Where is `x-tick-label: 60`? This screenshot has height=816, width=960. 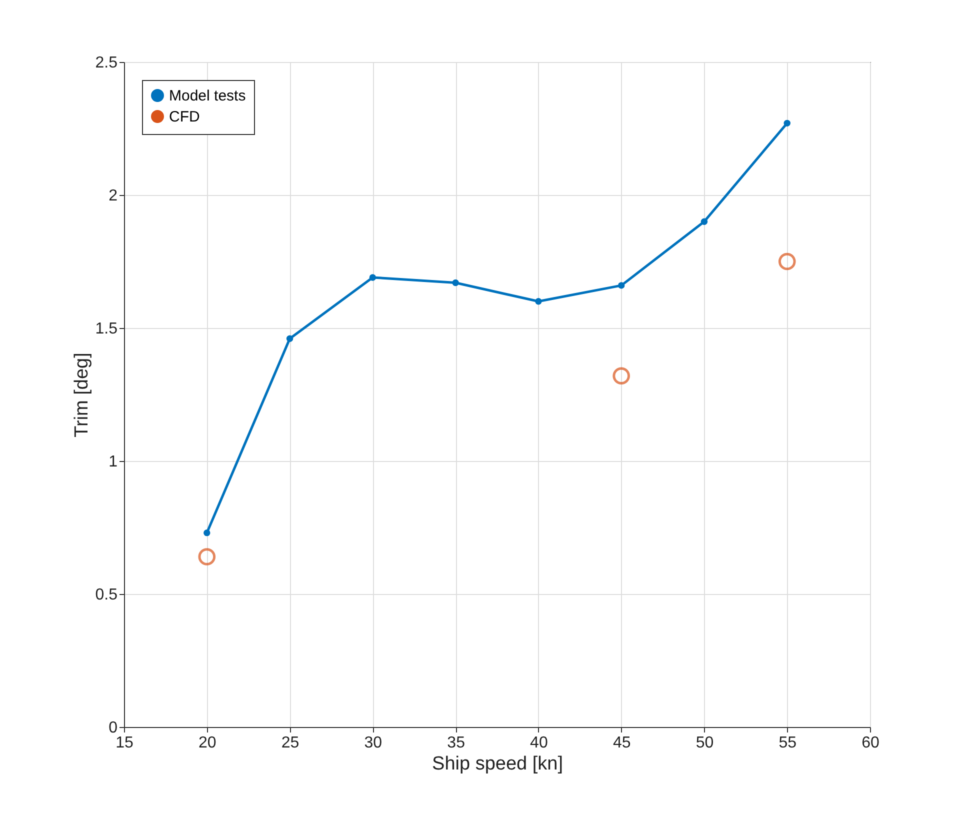
x-tick-label: 60 is located at coordinates (871, 743).